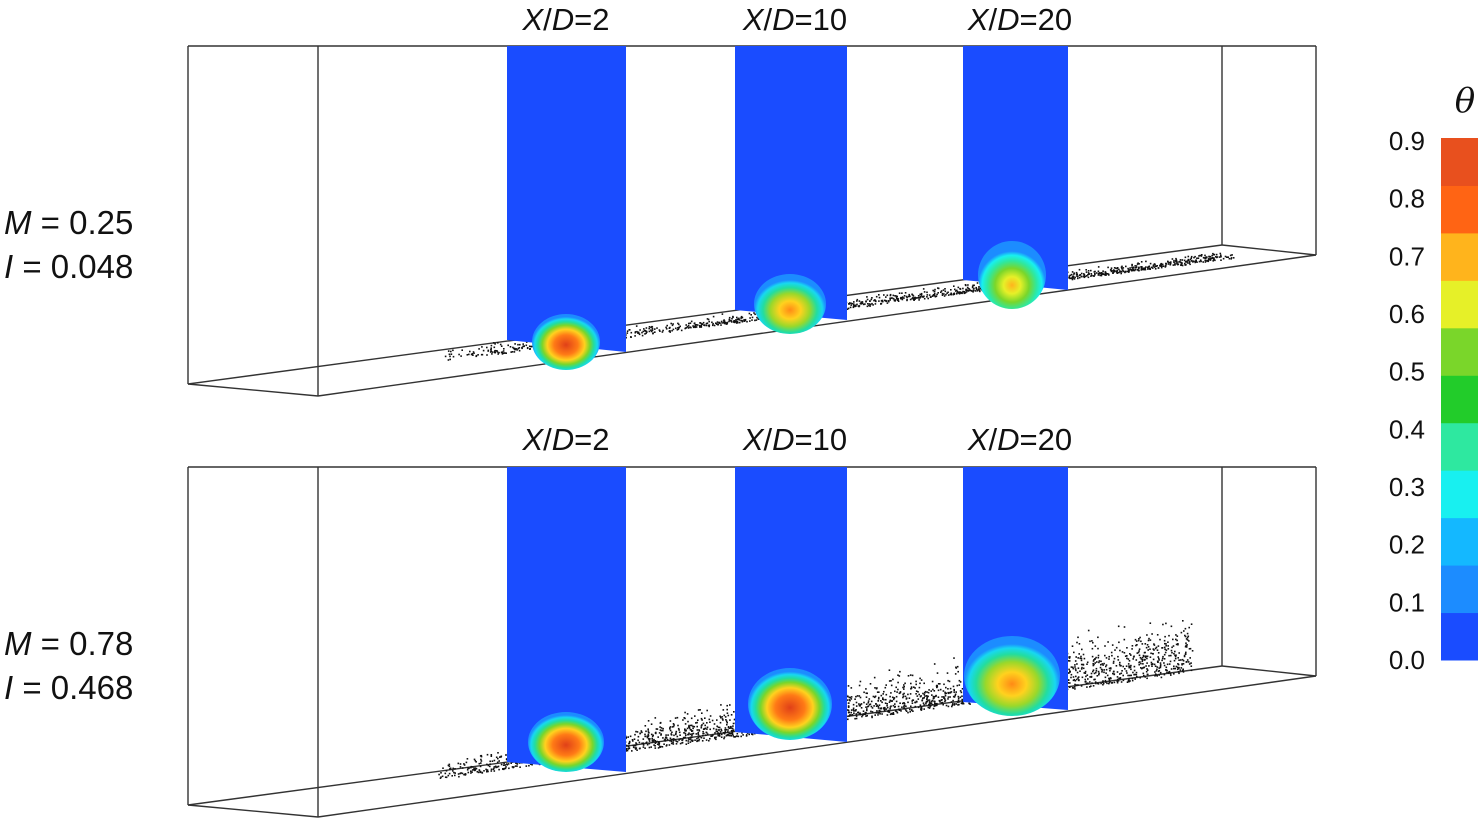 The width and height of the screenshot is (1481, 822). What do you see at coordinates (566, 208) in the screenshot?
I see `plane-xd2-top` at bounding box center [566, 208].